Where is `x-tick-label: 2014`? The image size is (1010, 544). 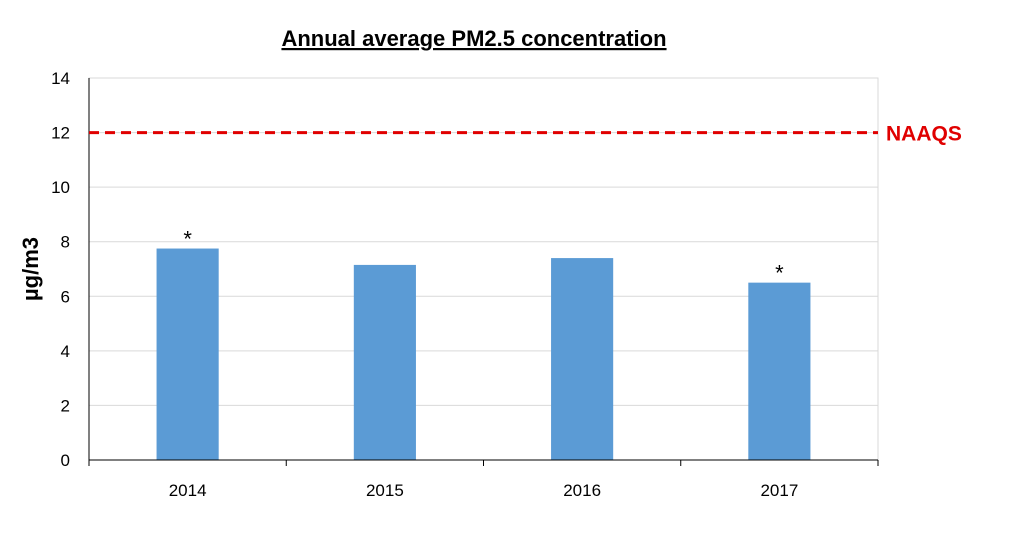
x-tick-label: 2014 is located at coordinates (188, 490).